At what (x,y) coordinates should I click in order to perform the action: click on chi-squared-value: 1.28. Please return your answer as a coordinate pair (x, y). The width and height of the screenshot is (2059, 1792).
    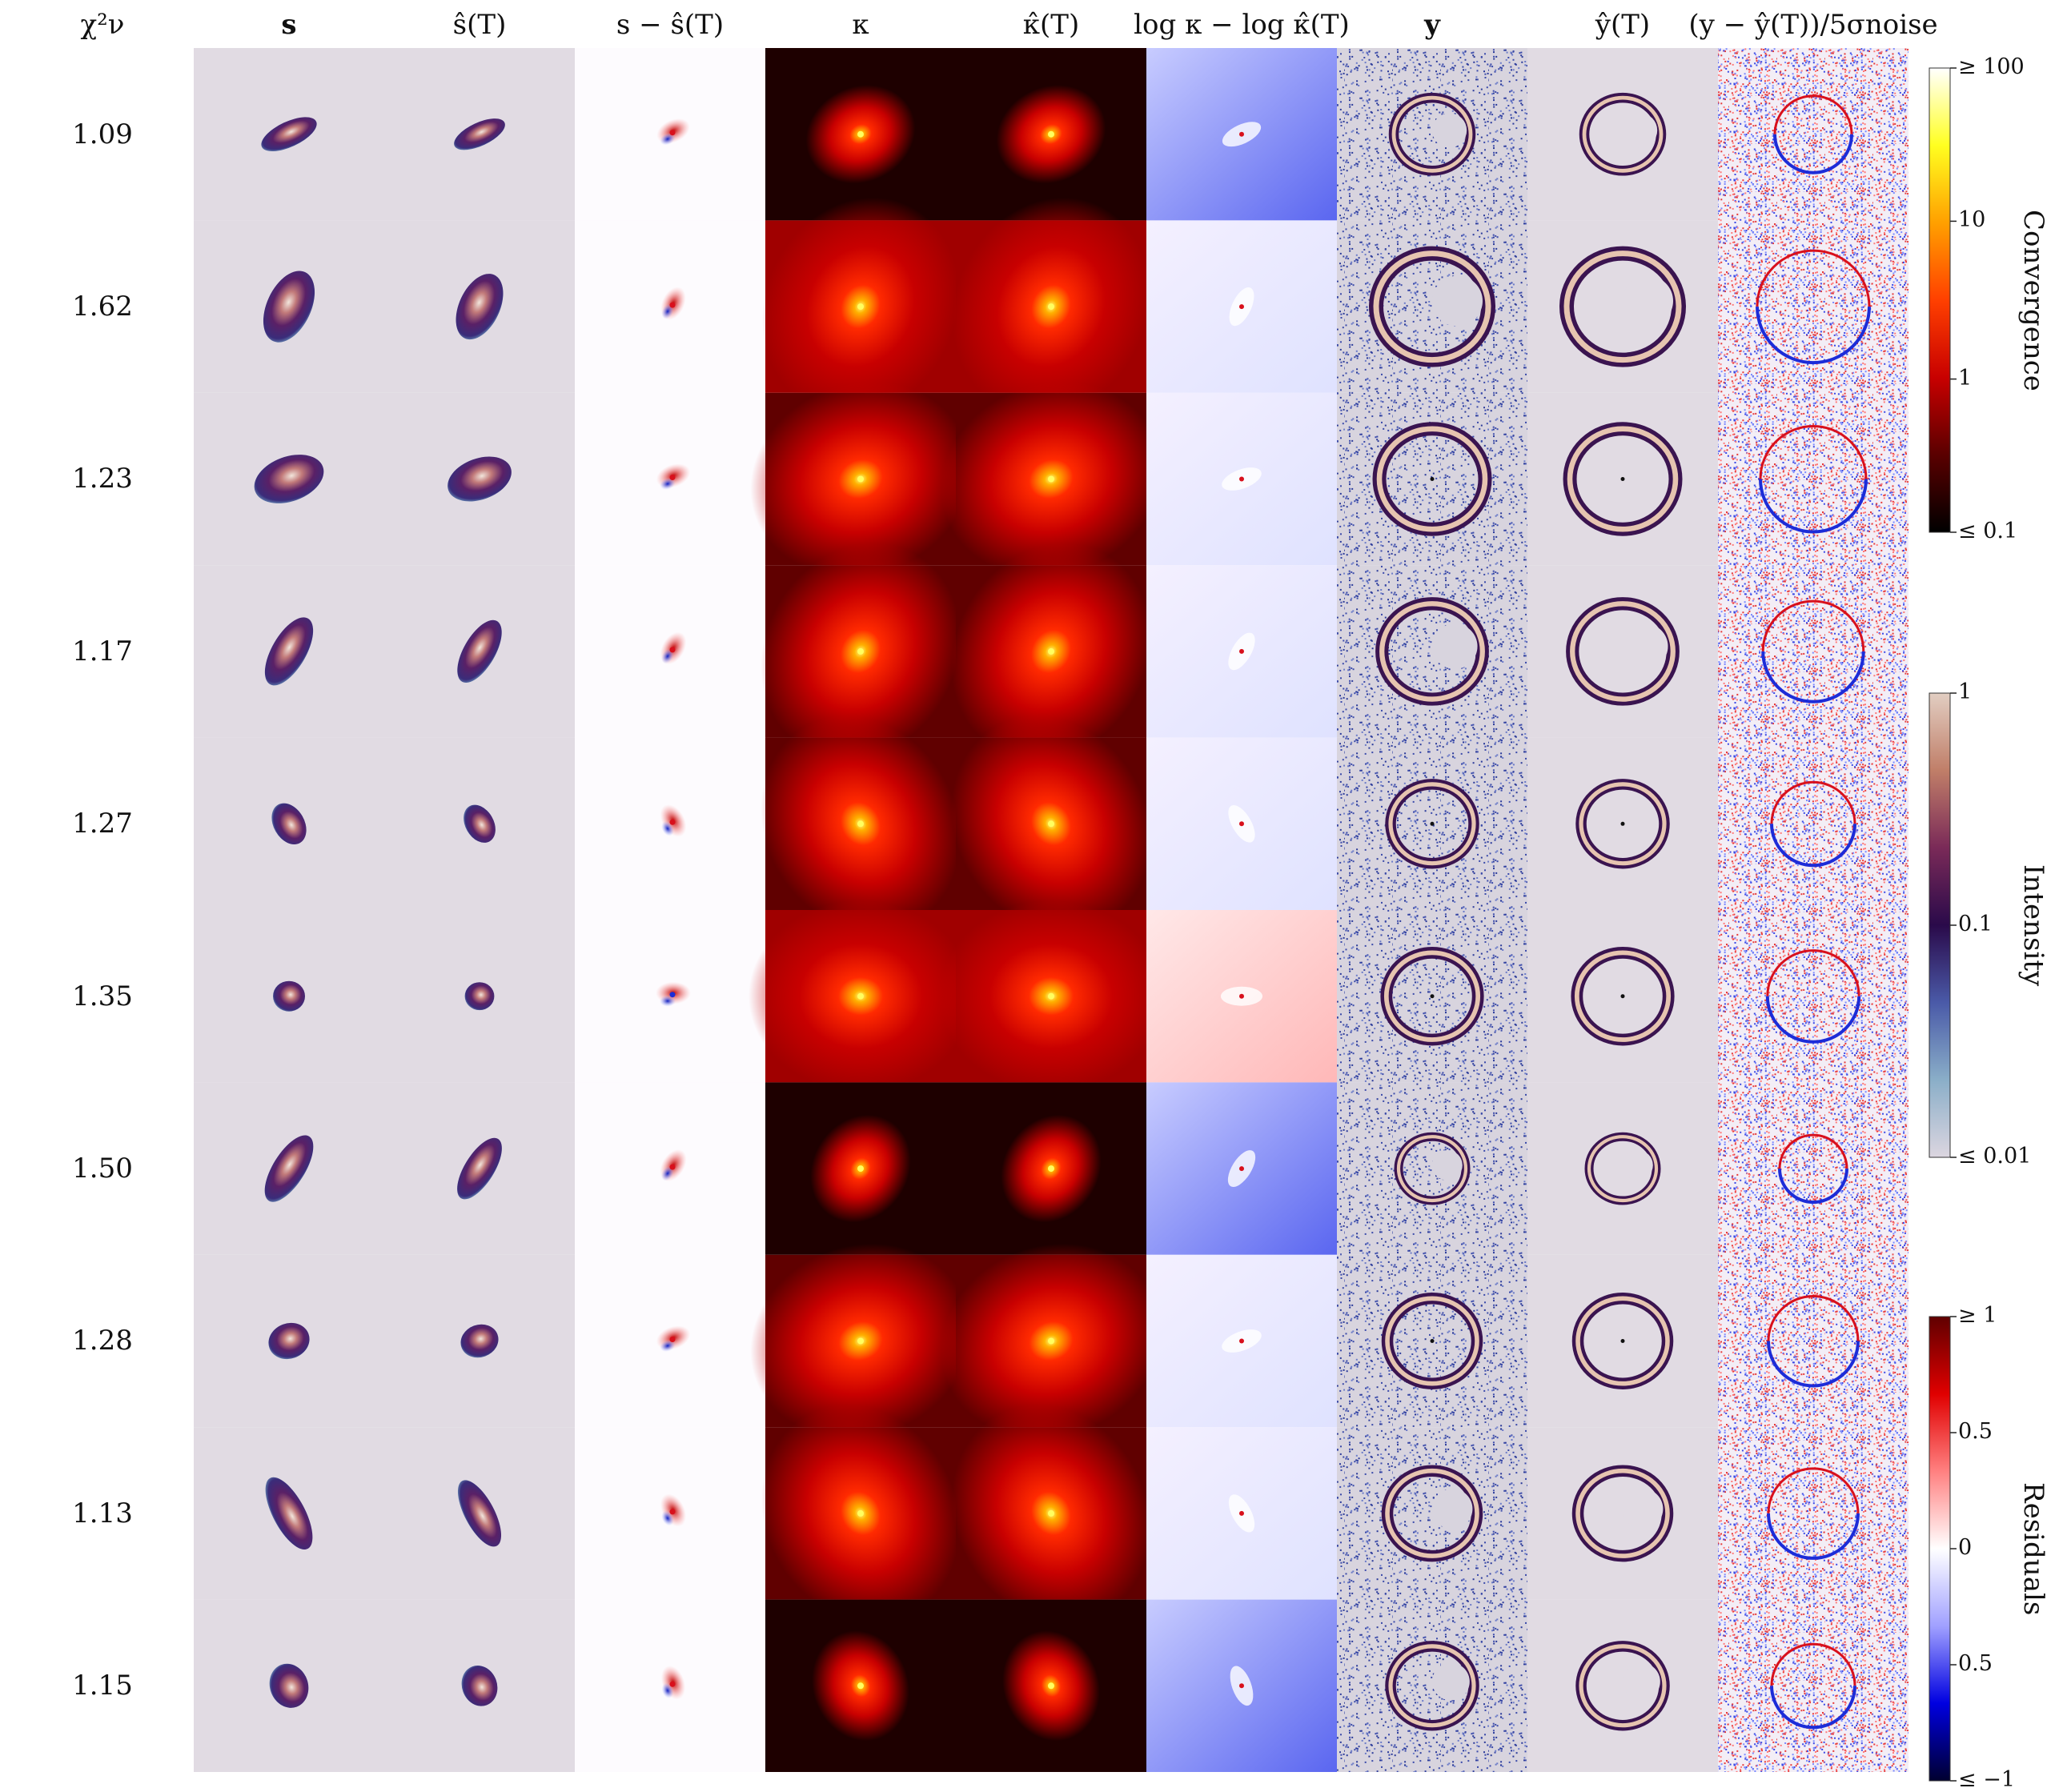
    Looking at the image, I should click on (102, 1341).